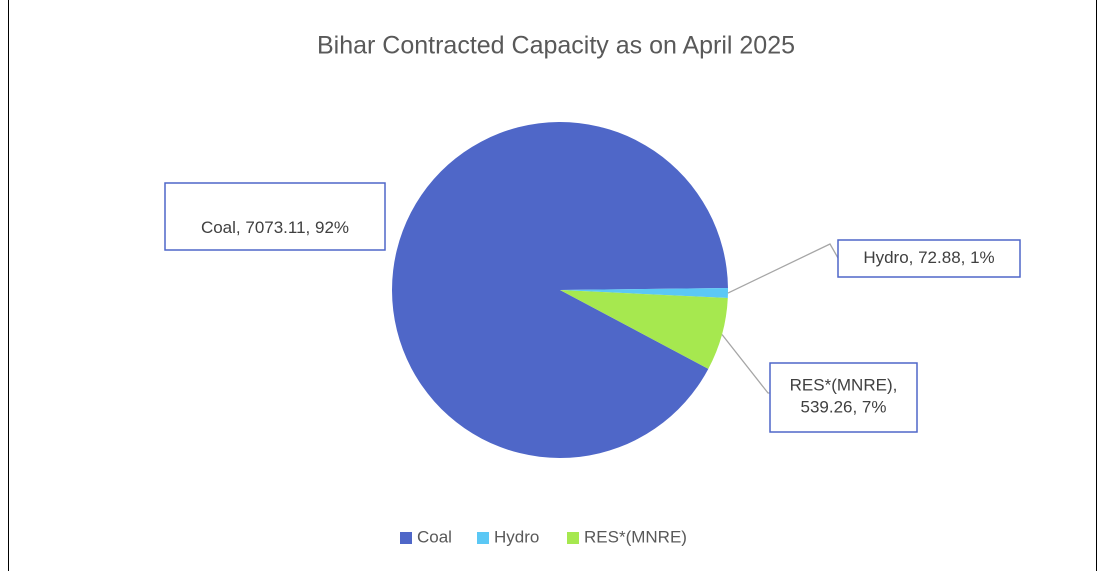  Describe the element at coordinates (275, 227) in the screenshot. I see `data-label: Coal, 7073.11, 92%` at that location.